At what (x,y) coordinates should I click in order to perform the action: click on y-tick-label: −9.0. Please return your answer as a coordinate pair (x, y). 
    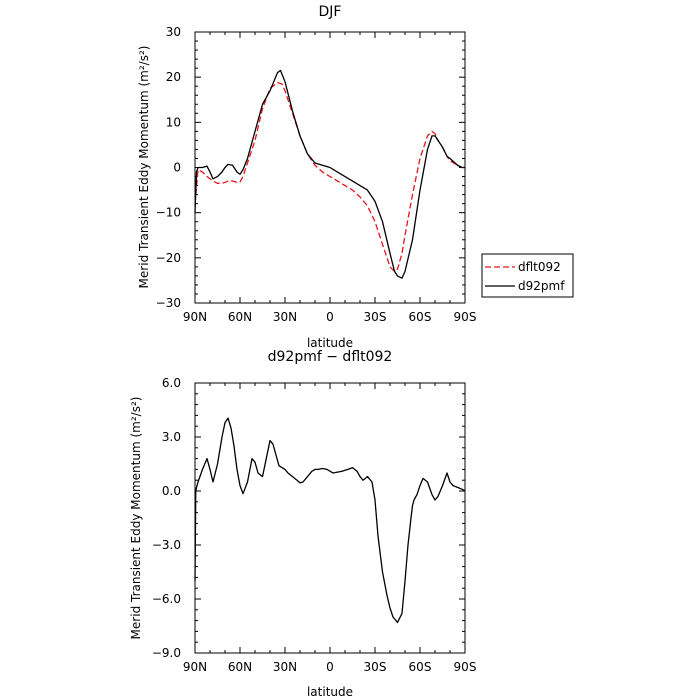
    Looking at the image, I should click on (166, 653).